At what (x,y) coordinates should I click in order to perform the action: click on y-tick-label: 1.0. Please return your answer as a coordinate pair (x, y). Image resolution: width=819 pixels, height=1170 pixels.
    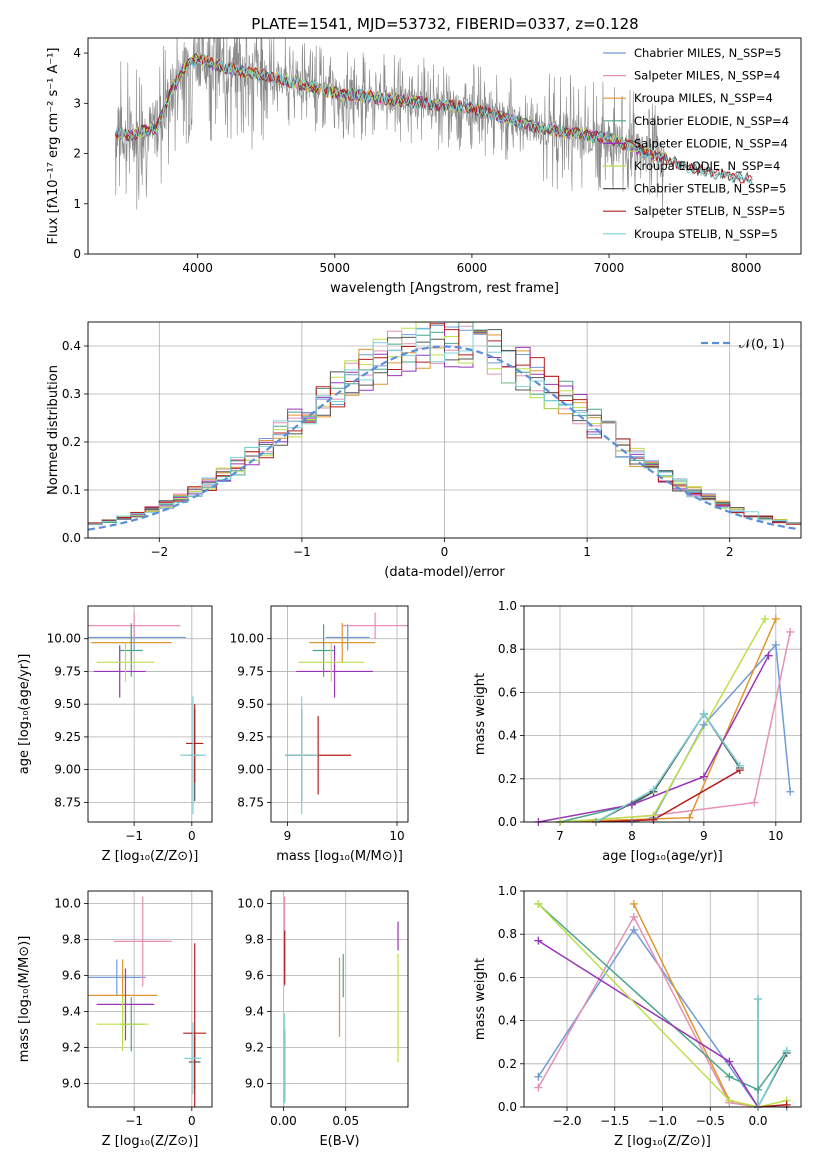
    Looking at the image, I should click on (507, 891).